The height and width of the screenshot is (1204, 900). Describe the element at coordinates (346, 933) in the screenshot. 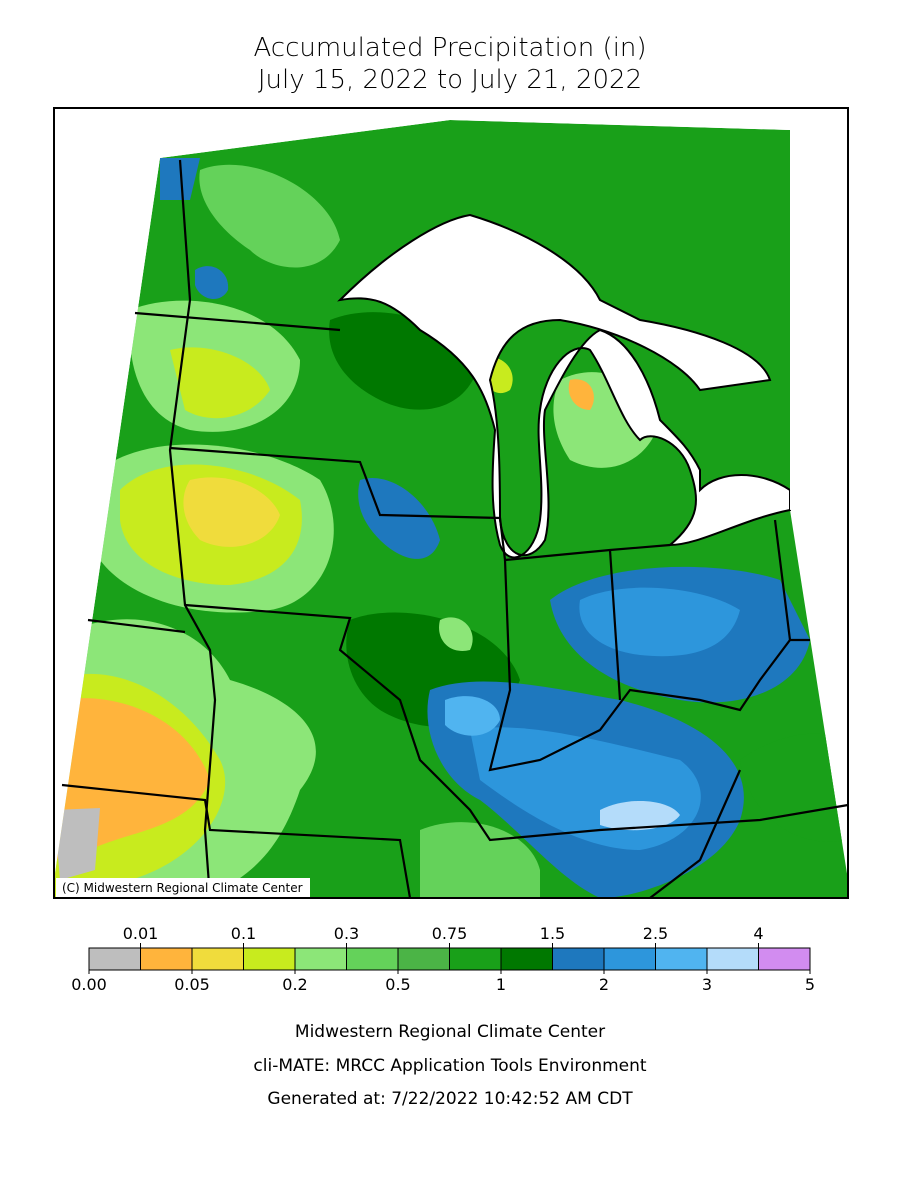

I see `legend-label: 0.3` at that location.